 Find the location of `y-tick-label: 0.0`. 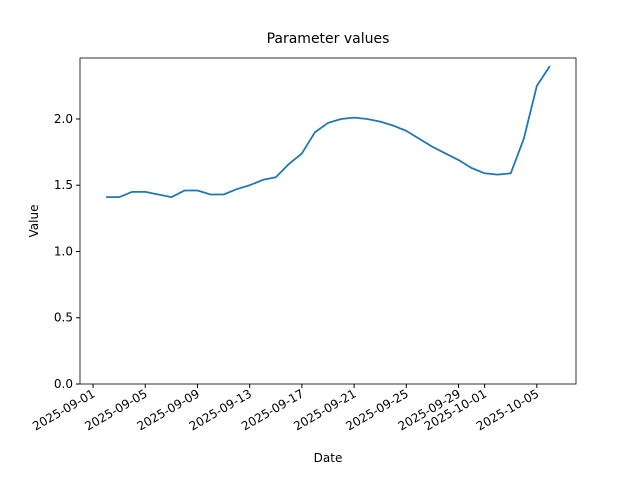

y-tick-label: 0.0 is located at coordinates (63, 384).